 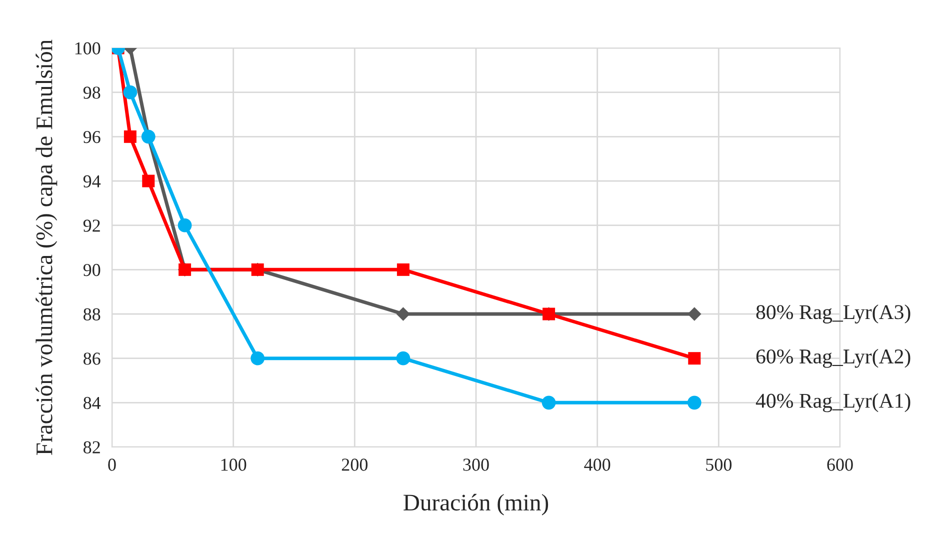 What do you see at coordinates (112, 464) in the screenshot?
I see `x-tick-label: 0` at bounding box center [112, 464].